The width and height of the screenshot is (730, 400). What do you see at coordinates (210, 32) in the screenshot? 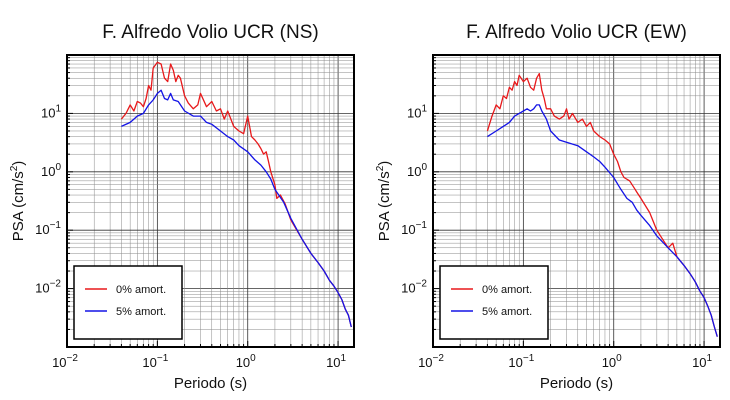
I see `chart-title: F. Alfredo Volio UCR (NS)` at bounding box center [210, 32].